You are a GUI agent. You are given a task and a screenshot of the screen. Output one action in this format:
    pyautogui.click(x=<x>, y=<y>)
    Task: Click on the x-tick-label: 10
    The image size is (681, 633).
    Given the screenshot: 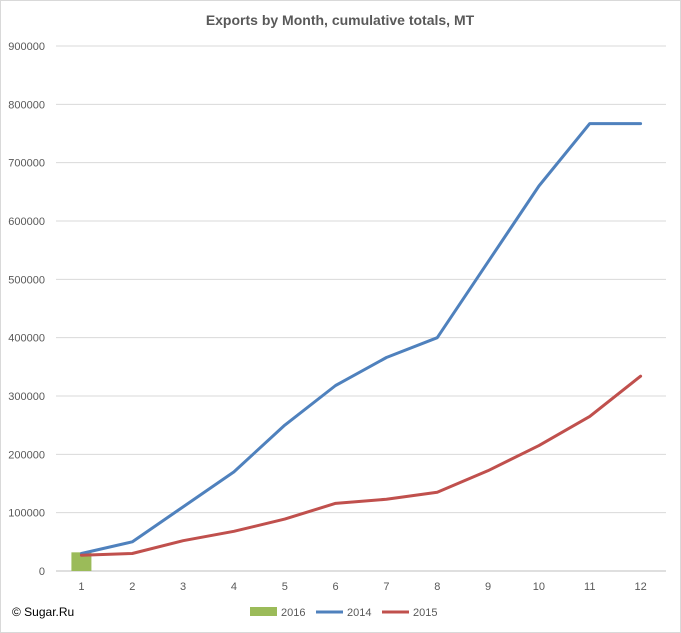 What is the action you would take?
    pyautogui.click(x=539, y=587)
    